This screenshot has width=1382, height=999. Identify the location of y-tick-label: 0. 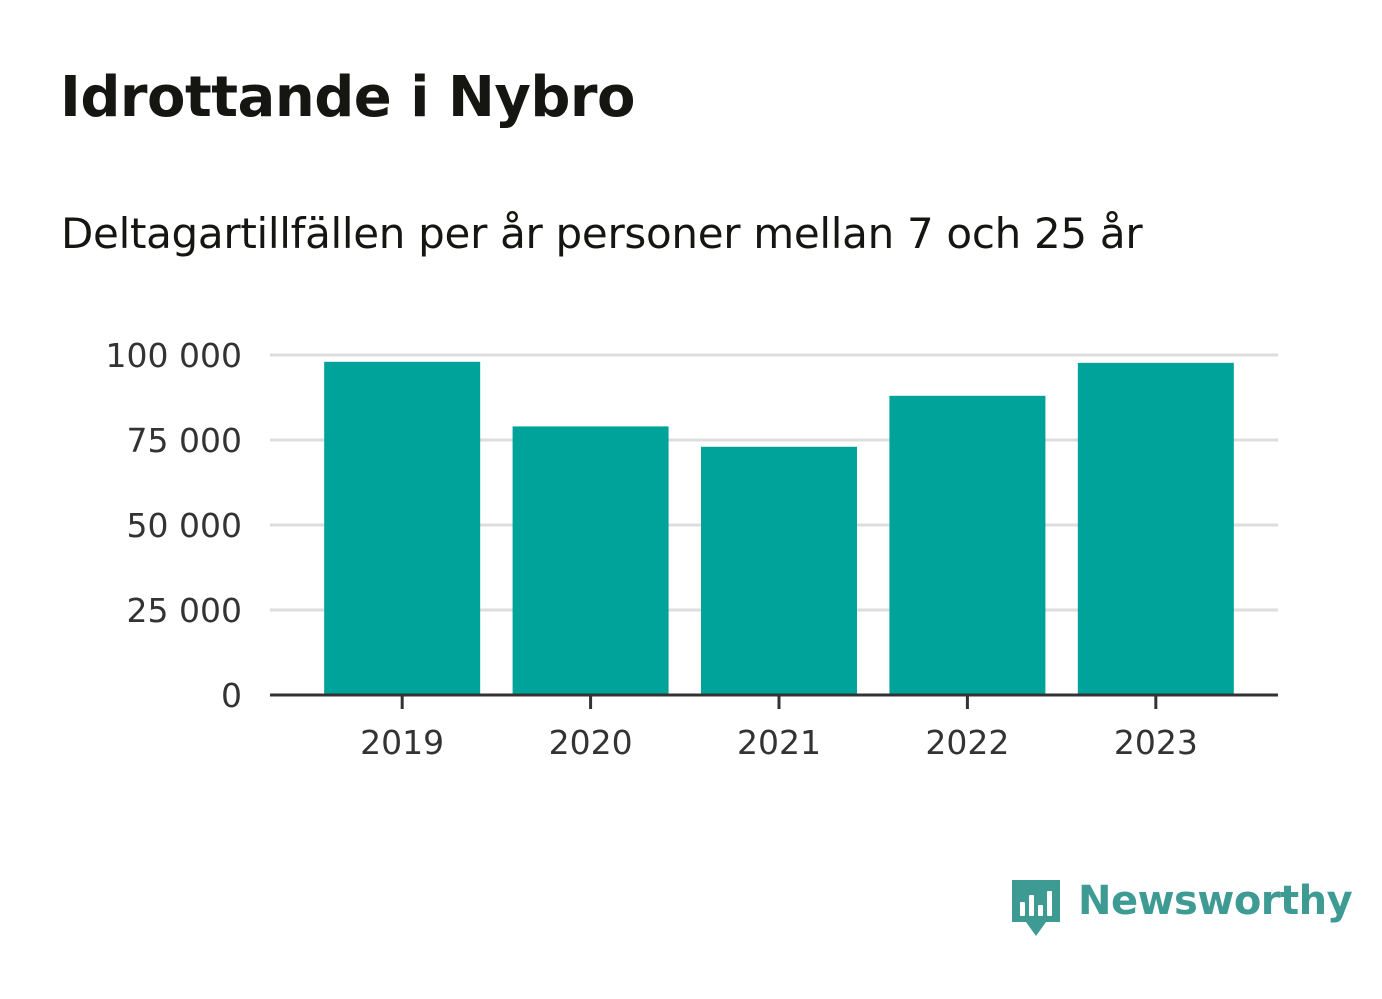
(231, 695).